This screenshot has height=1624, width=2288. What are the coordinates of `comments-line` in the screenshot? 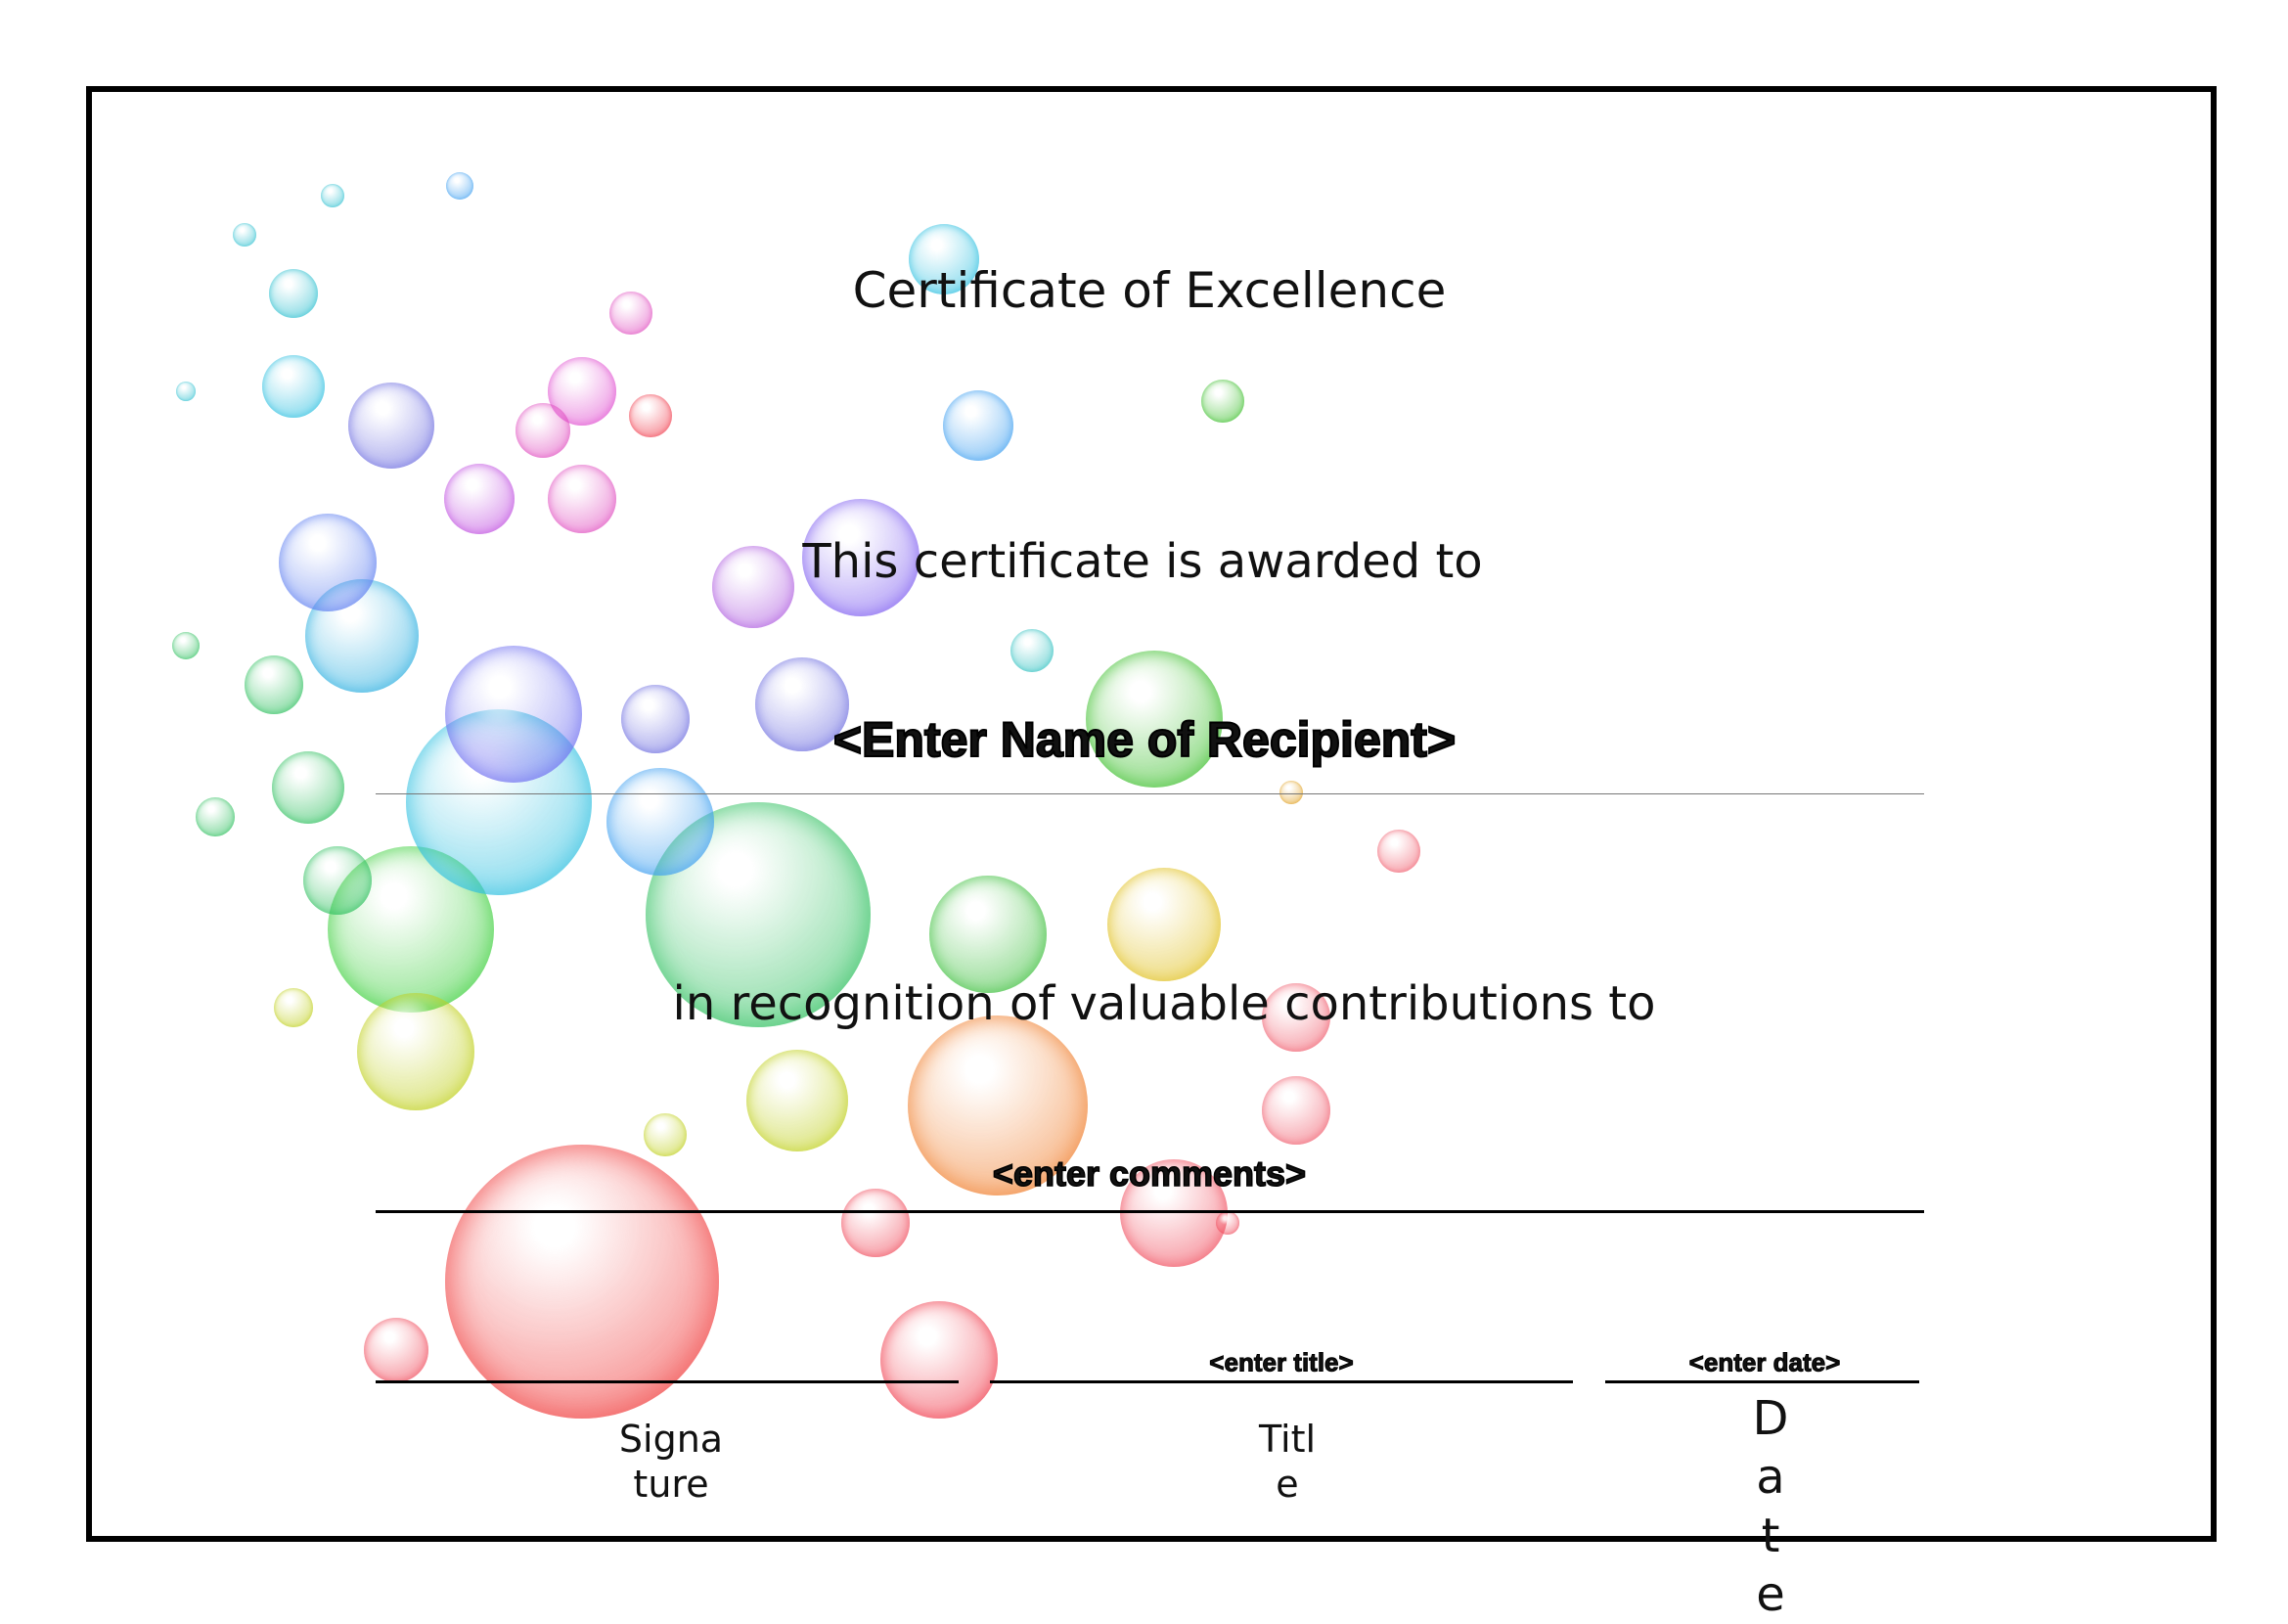 It's located at (1150, 1211).